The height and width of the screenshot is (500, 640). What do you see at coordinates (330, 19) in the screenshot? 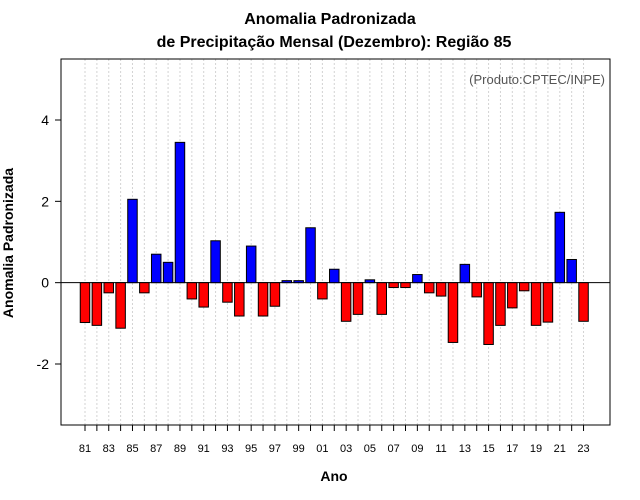
I see `chart-title-line1: Anomalia Padronizada` at bounding box center [330, 19].